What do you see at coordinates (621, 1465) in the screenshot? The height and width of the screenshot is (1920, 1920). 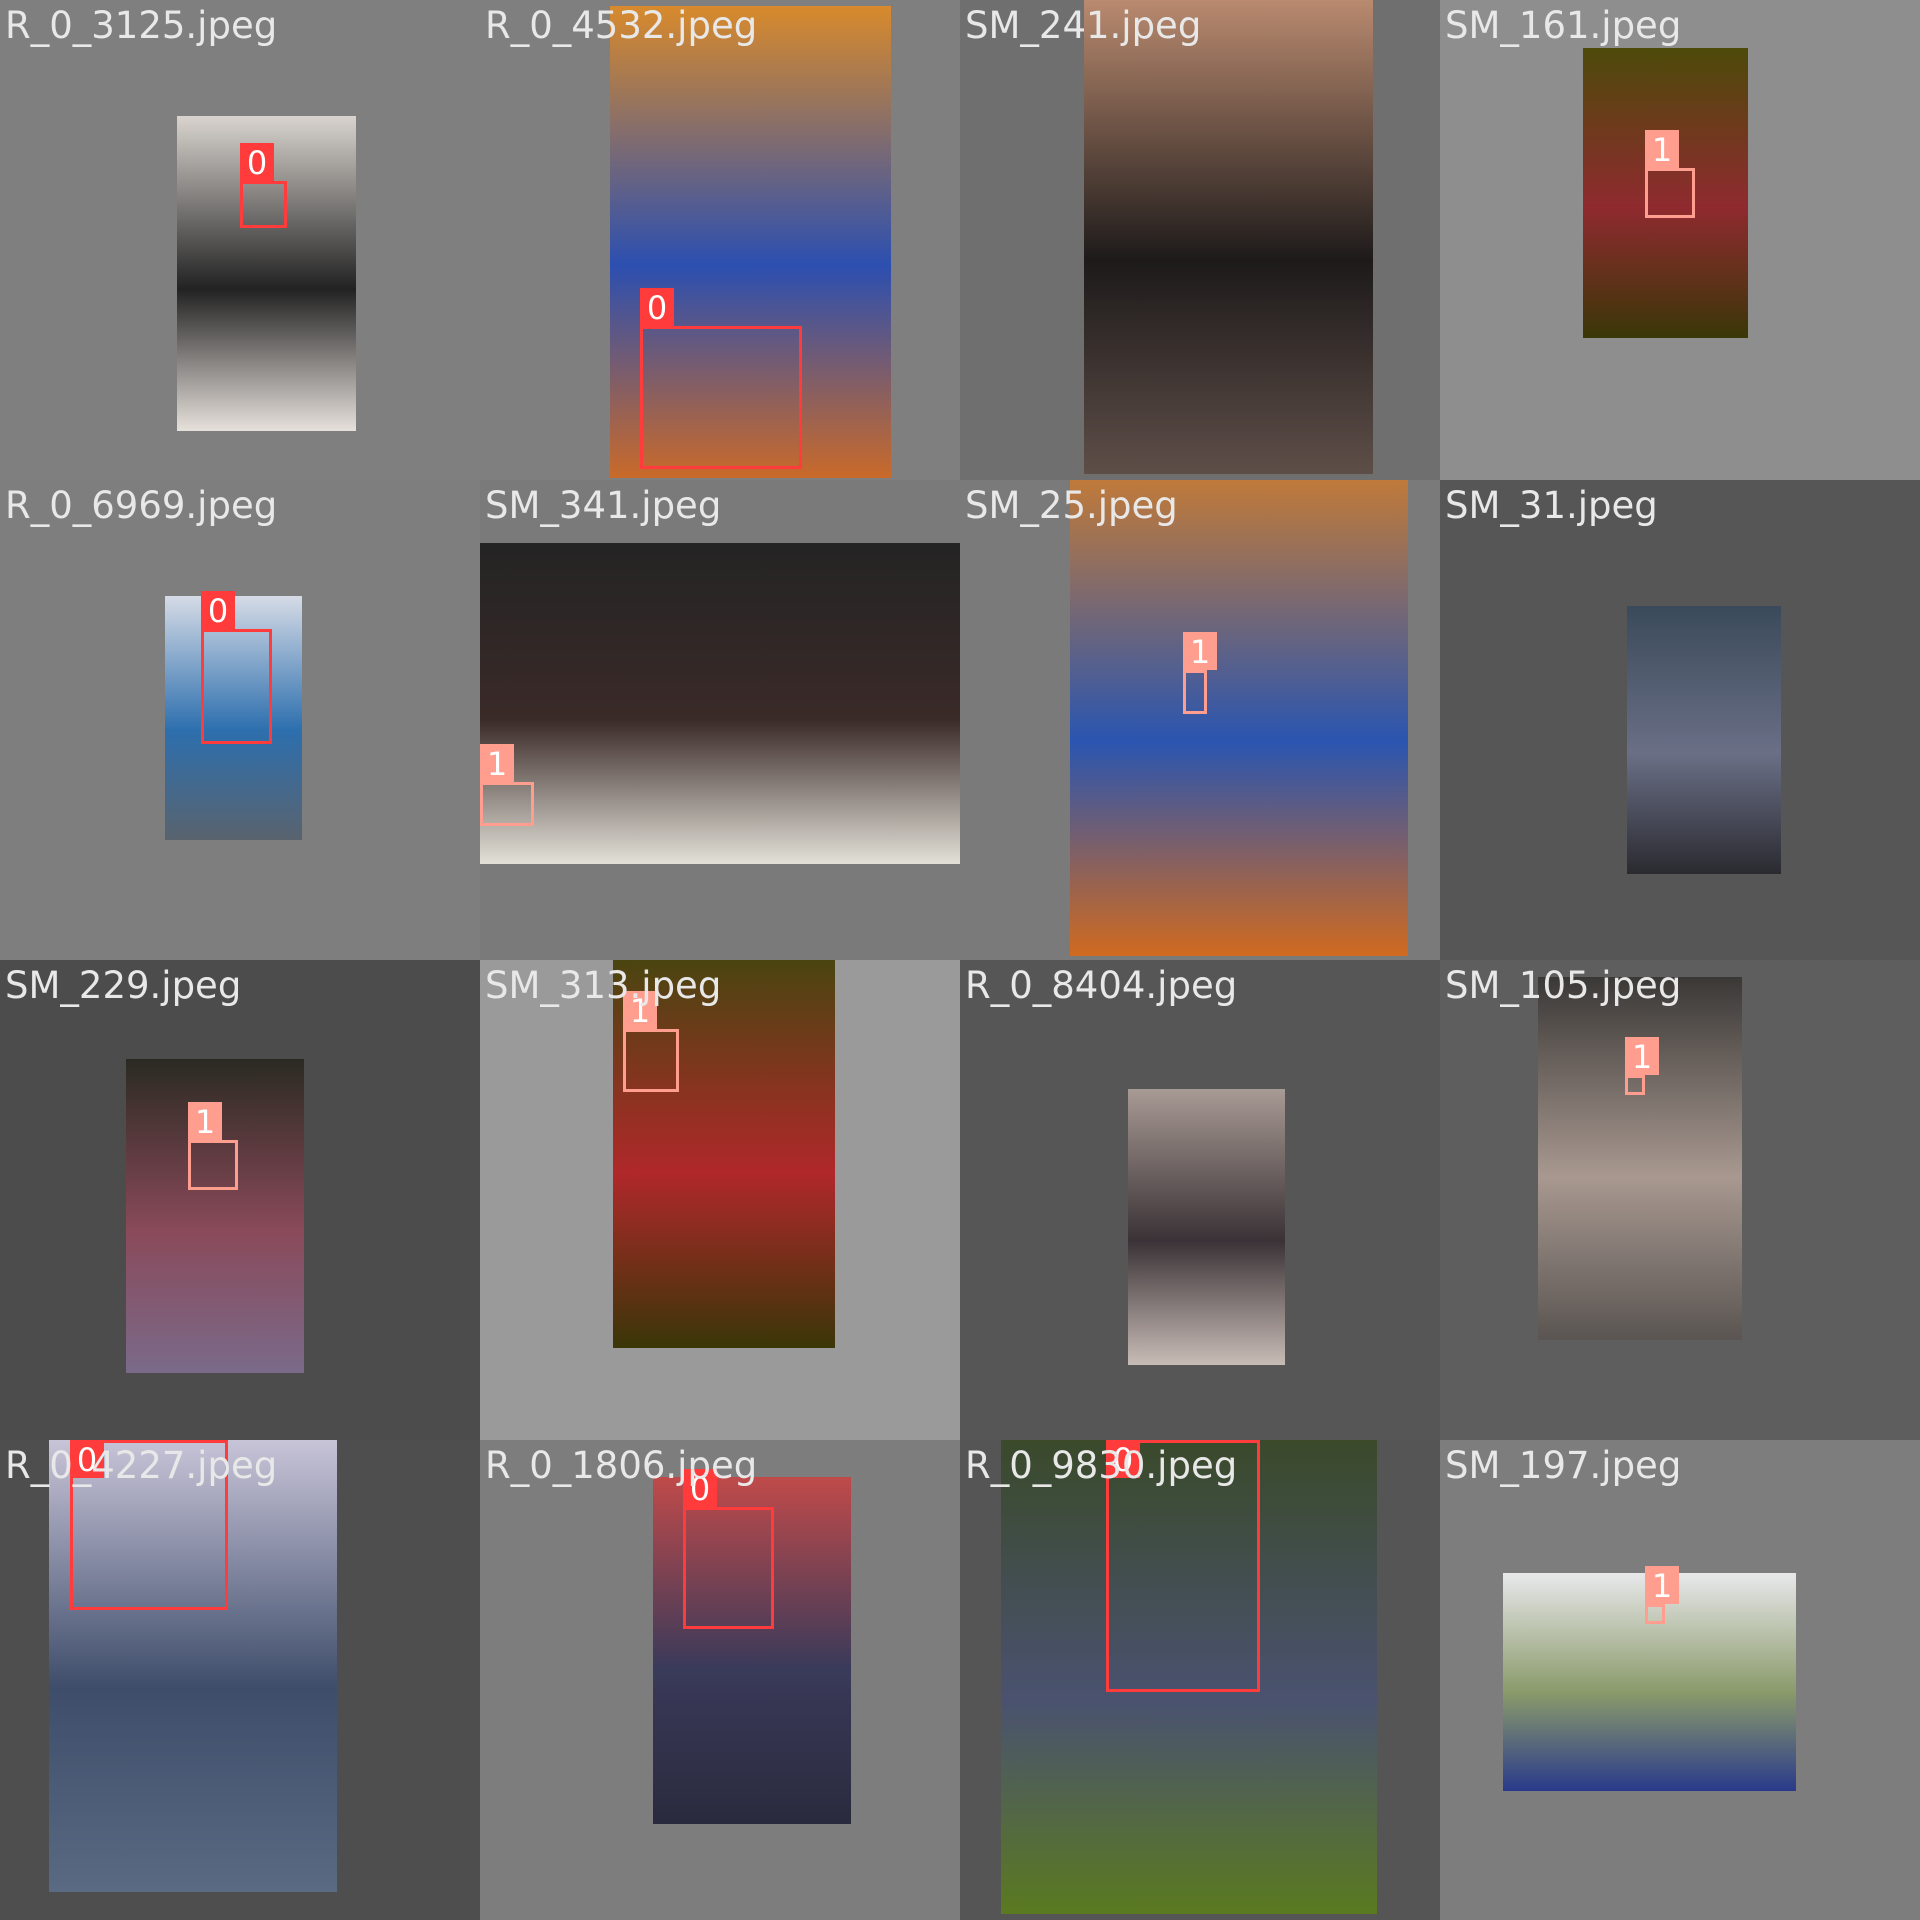 I see `image-filename: R_0_1806.jpeg` at bounding box center [621, 1465].